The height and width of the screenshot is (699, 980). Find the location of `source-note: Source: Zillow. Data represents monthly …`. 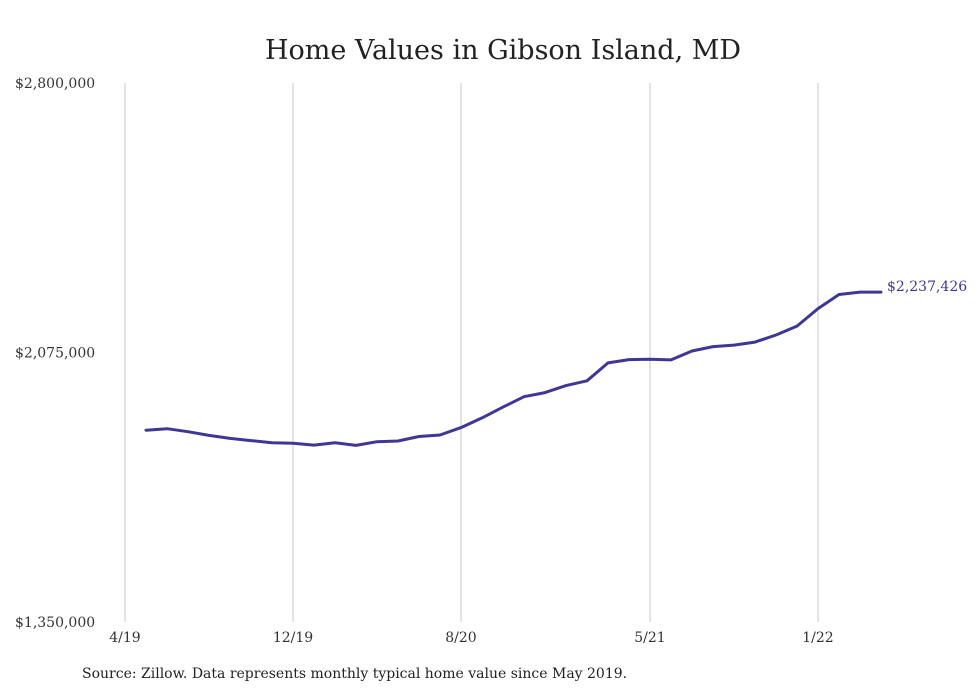

source-note: Source: Zillow. Data represents monthly … is located at coordinates (355, 674).